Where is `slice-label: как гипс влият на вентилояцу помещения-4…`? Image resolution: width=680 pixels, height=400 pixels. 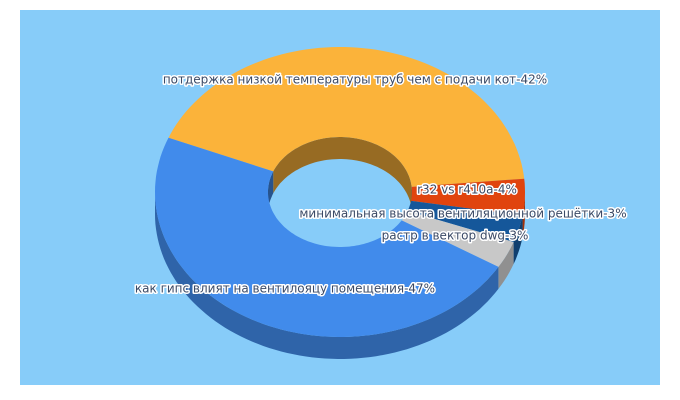 slice-label: как гипс влият на вентилояцу помещения-4… is located at coordinates (285, 289).